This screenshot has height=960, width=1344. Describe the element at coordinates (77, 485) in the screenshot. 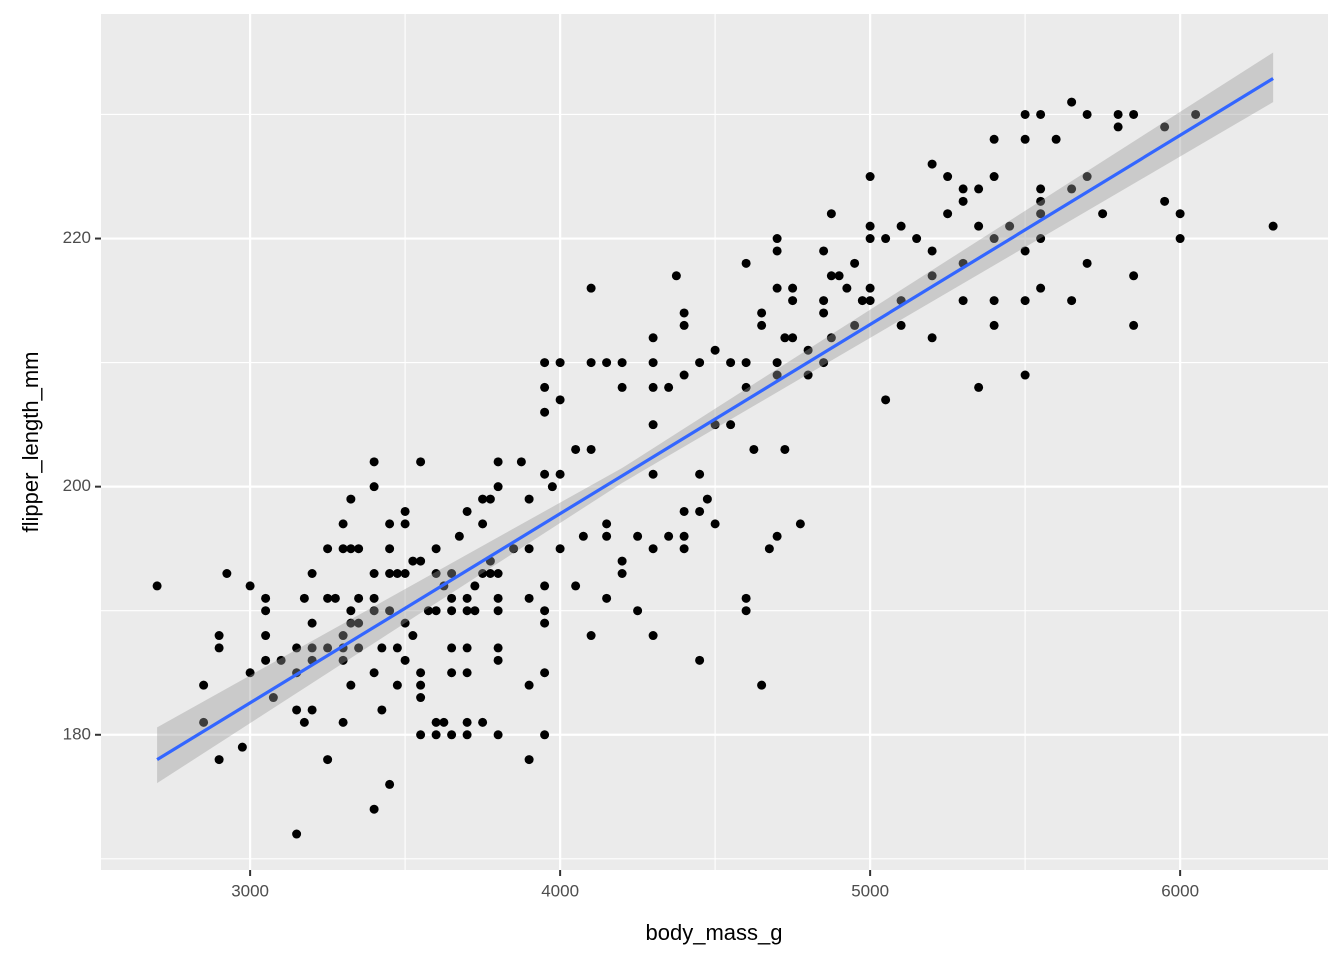

I see `y-tick-label: 200` at that location.